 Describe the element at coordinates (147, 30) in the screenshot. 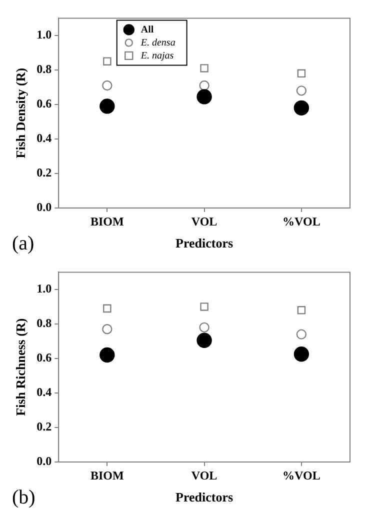

I see `legend-label: All` at that location.